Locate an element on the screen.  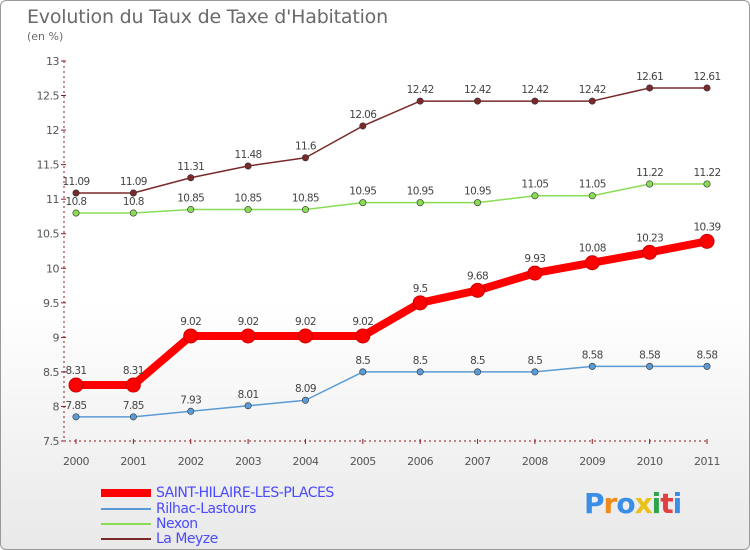
y-tick-label: 9.5 is located at coordinates (51, 303).